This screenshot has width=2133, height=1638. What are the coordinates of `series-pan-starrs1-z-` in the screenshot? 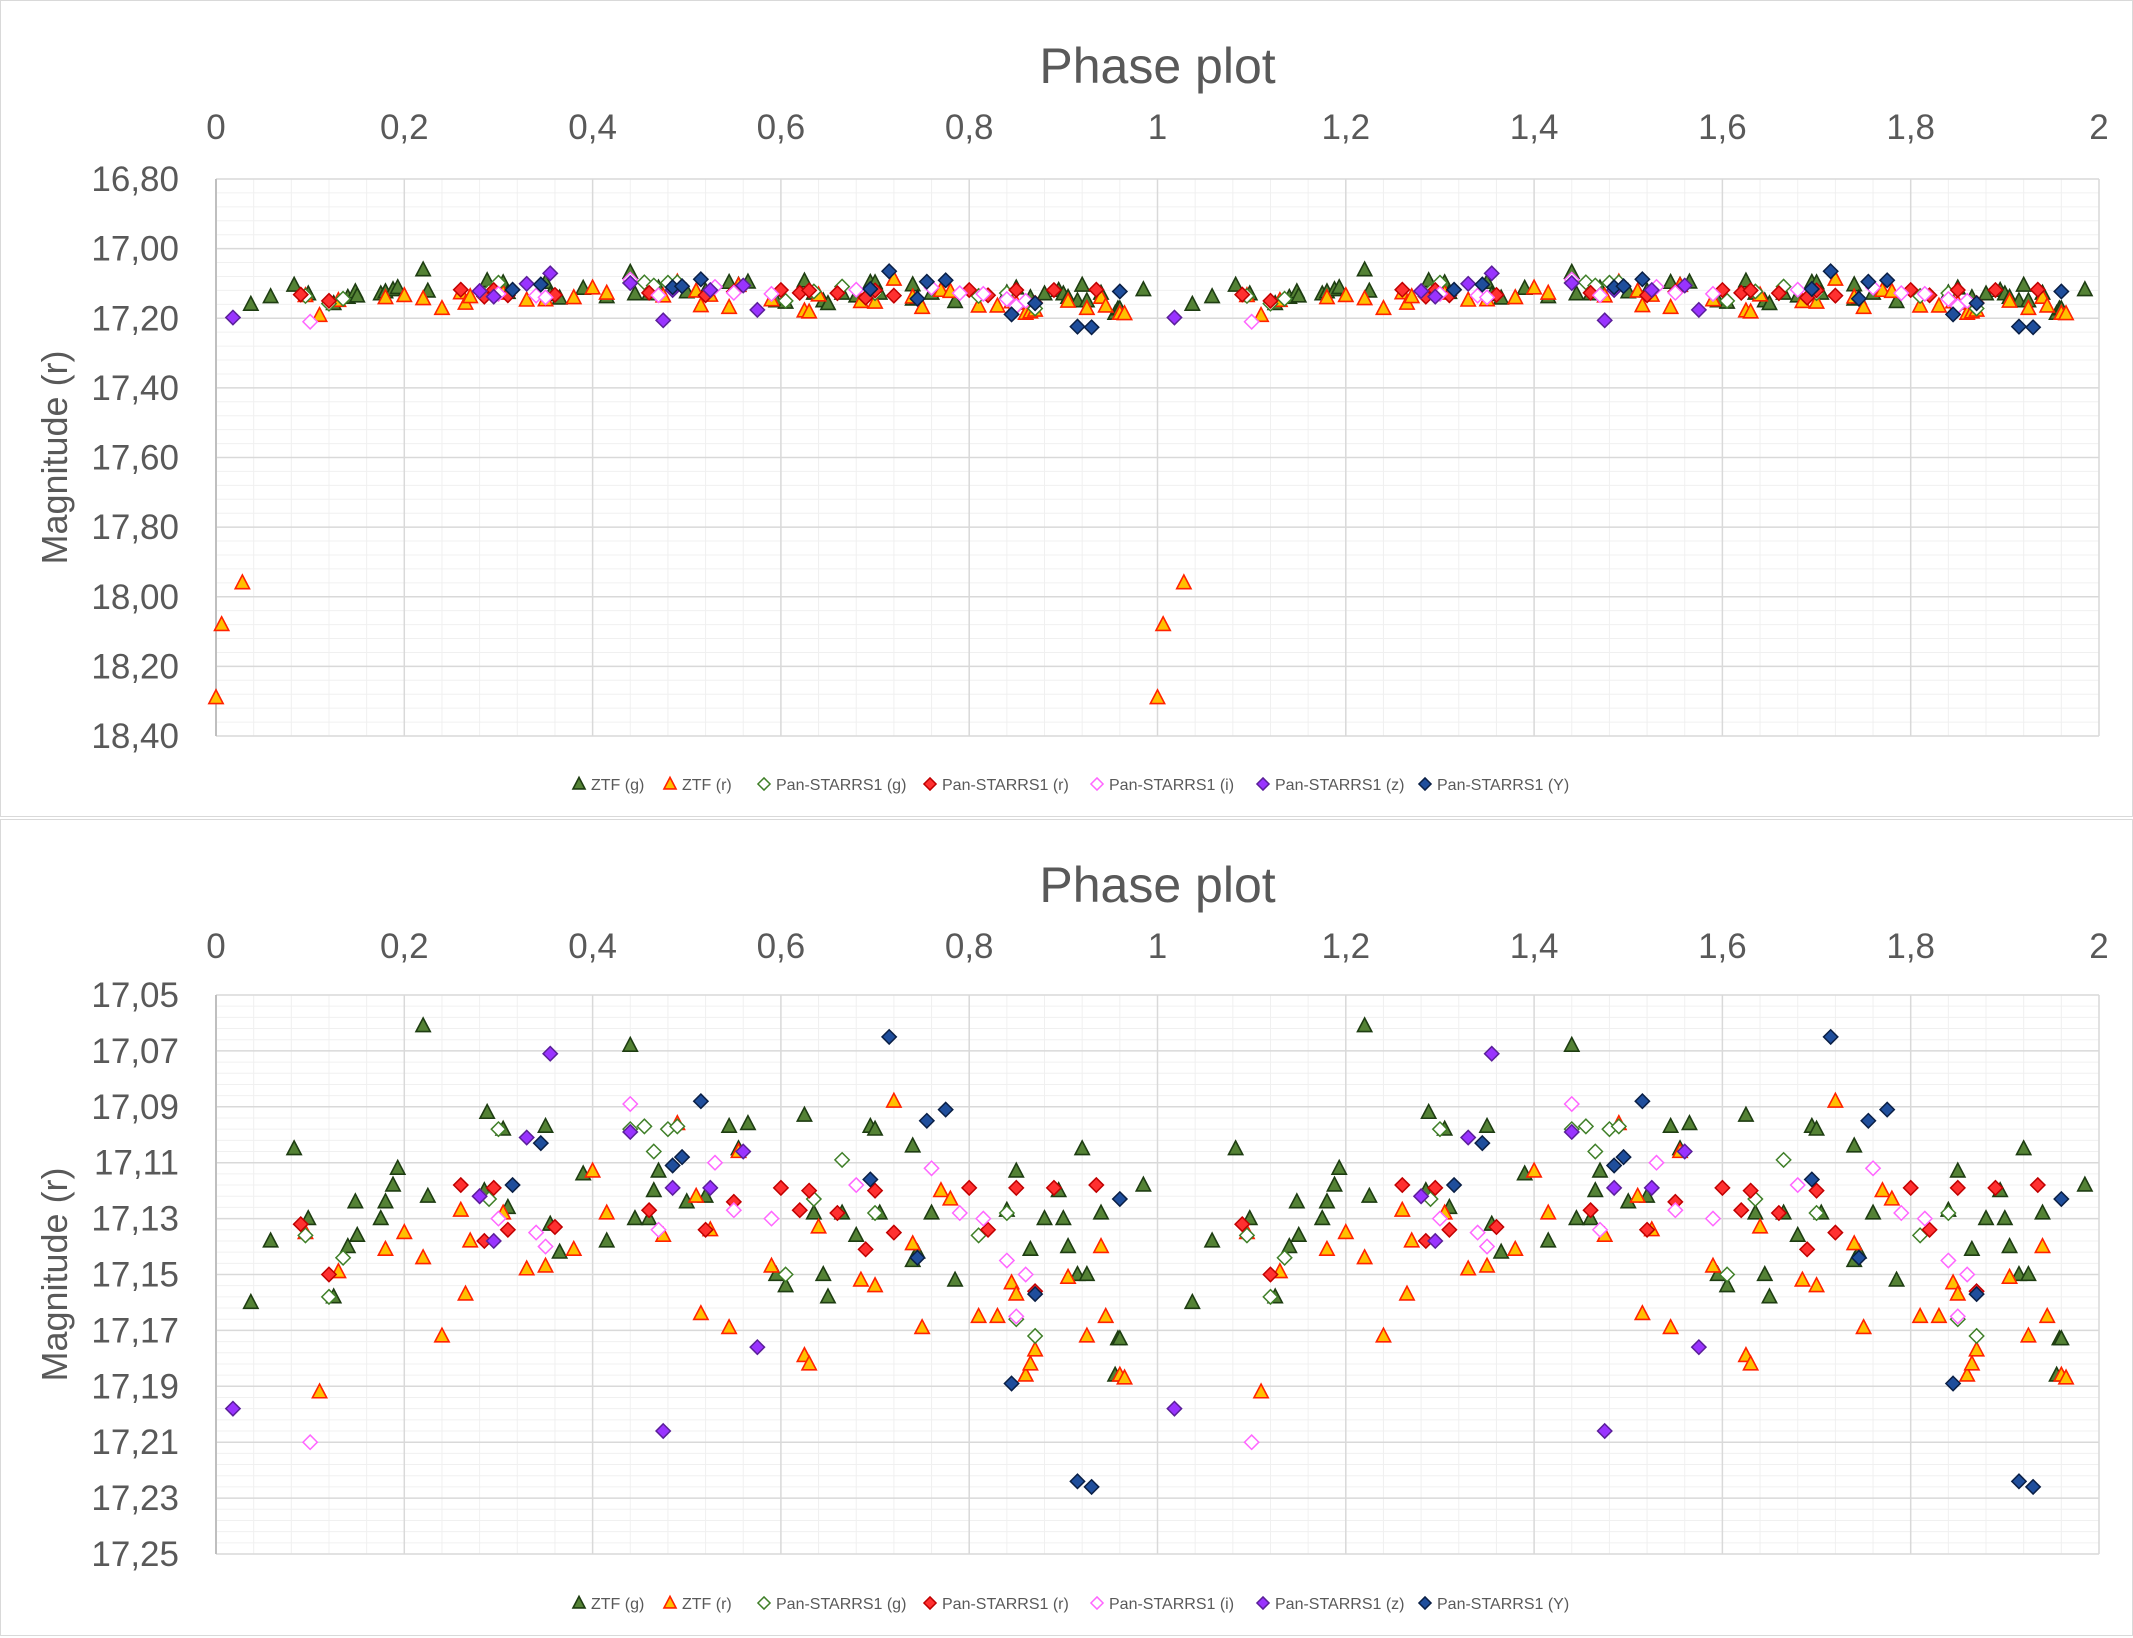 It's located at (966, 297).